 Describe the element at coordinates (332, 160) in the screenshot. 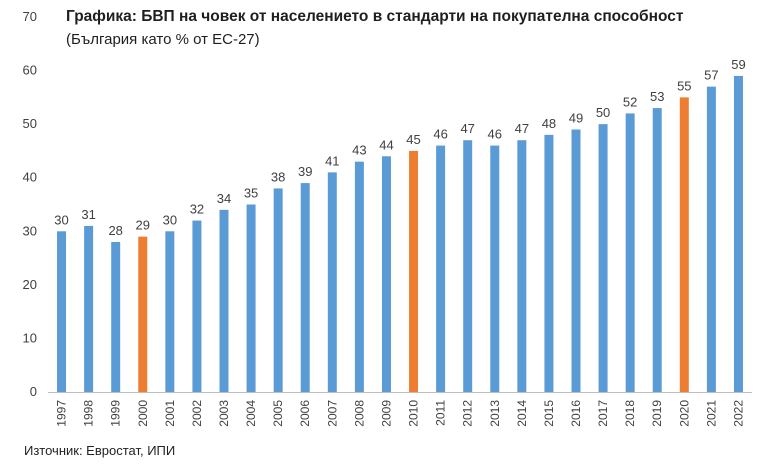

I see `data-label: 41` at that location.